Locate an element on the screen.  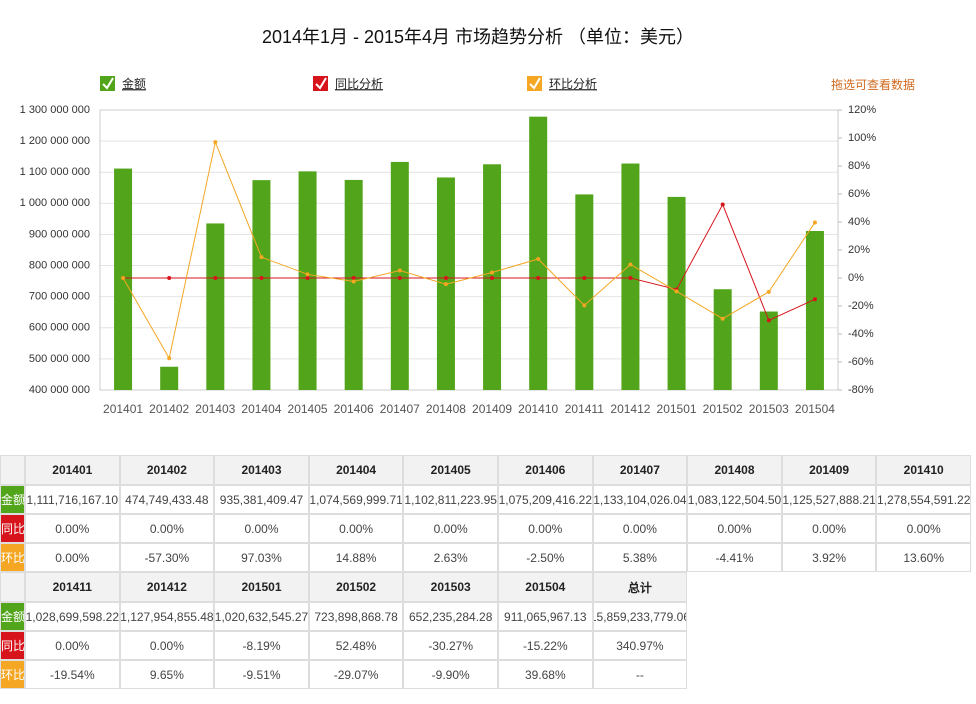
y2-tick-label: -60% is located at coordinates (861, 362).